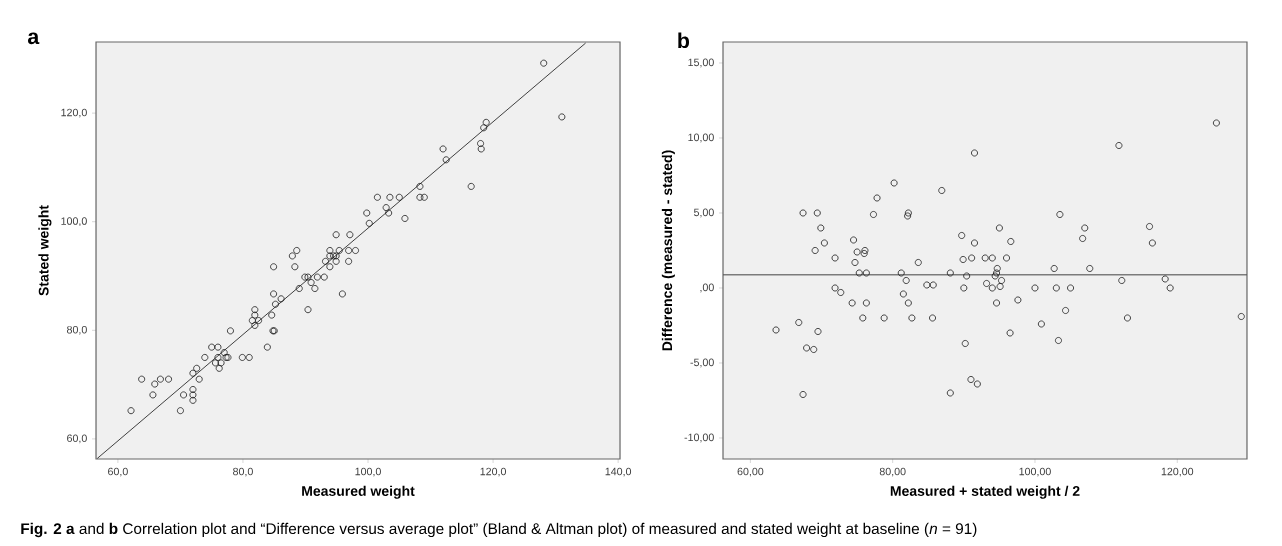 This screenshot has width=1282, height=546. Describe the element at coordinates (701, 63) in the screenshot. I see `y-tick-label: 15,00` at that location.